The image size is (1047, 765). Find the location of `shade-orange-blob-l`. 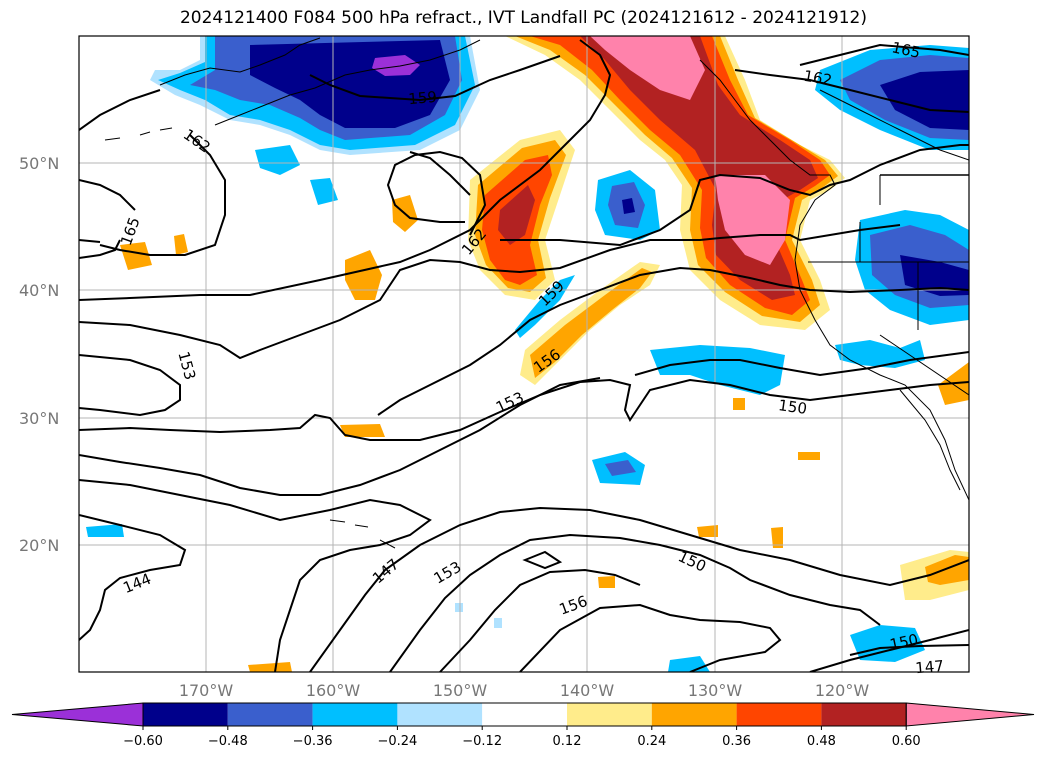

shade-orange-blob-l is located at coordinates (947, 570).